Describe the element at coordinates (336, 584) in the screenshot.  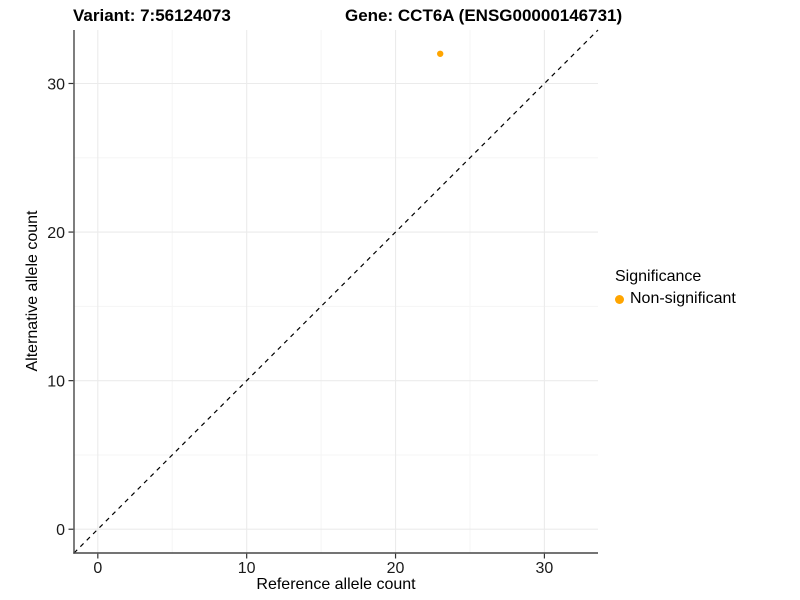
I see `x-axis-label: Reference allele count` at that location.